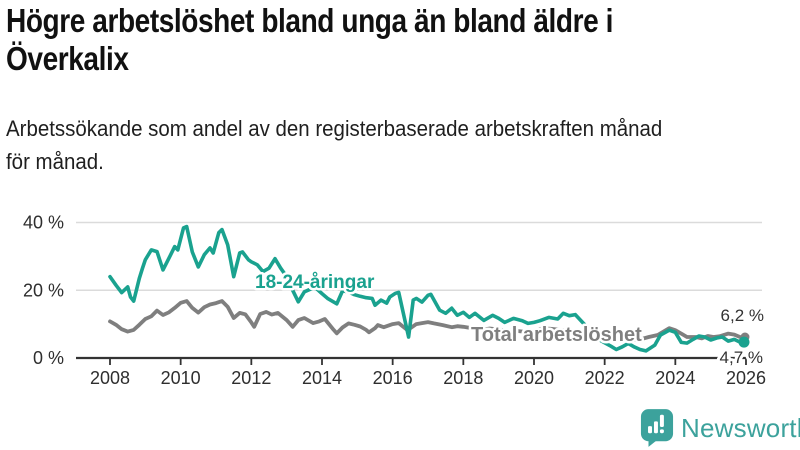 The image size is (800, 450). What do you see at coordinates (67, 58) in the screenshot?
I see `chart-title-line2: Överkalix` at bounding box center [67, 58].